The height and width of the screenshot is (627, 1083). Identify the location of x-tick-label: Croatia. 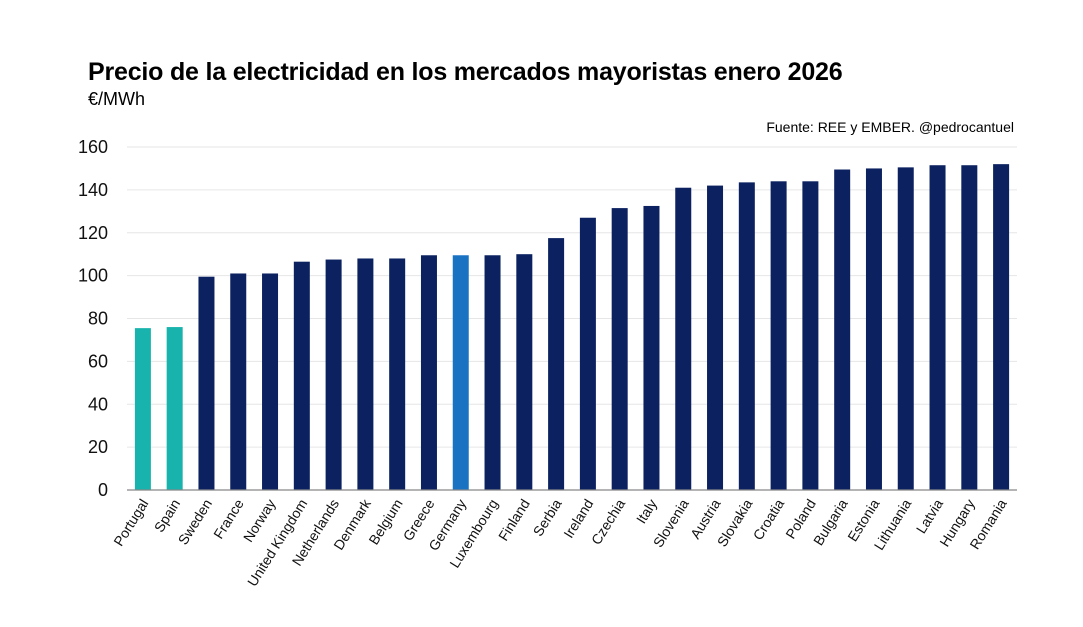
(769, 519).